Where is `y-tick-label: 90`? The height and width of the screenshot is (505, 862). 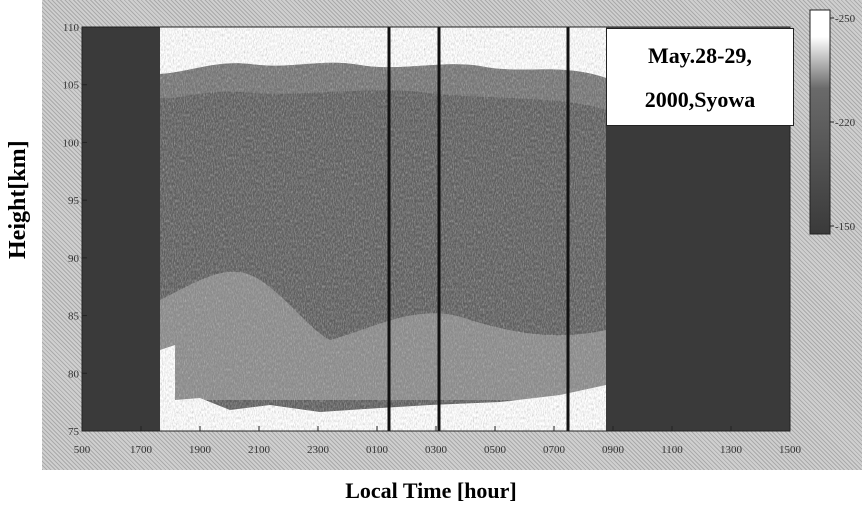
y-tick-label: 90 is located at coordinates (74, 259).